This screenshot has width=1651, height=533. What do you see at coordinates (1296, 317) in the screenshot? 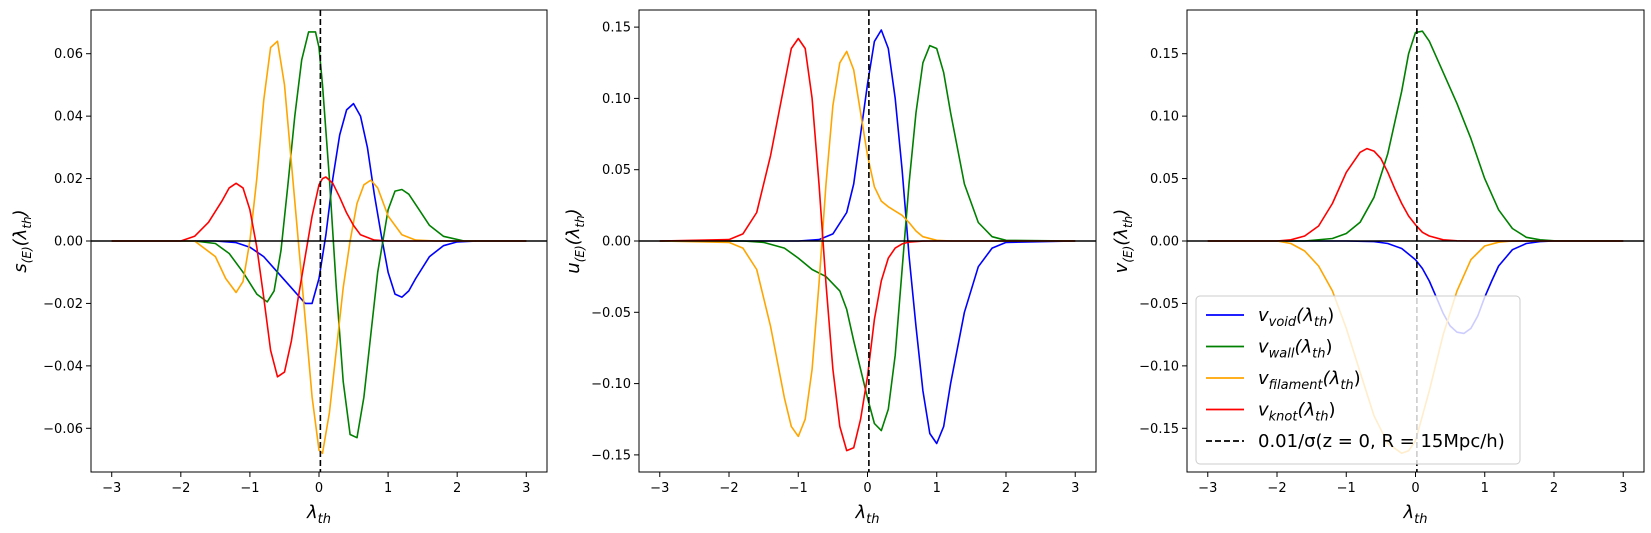
I see `legend-label-void: vvoid(λth)` at bounding box center [1296, 317].